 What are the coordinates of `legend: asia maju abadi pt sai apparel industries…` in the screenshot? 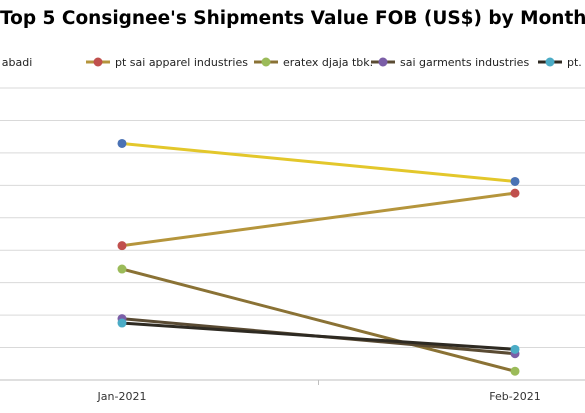 It's located at (292, 62).